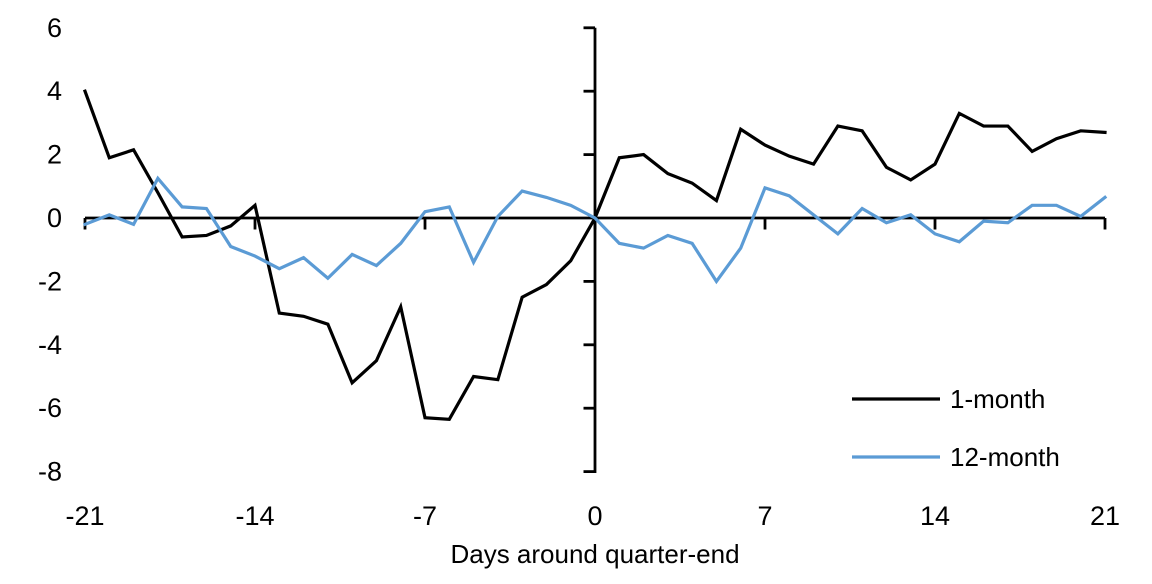  Describe the element at coordinates (956, 428) in the screenshot. I see `legend: 1-month 12-month` at that location.